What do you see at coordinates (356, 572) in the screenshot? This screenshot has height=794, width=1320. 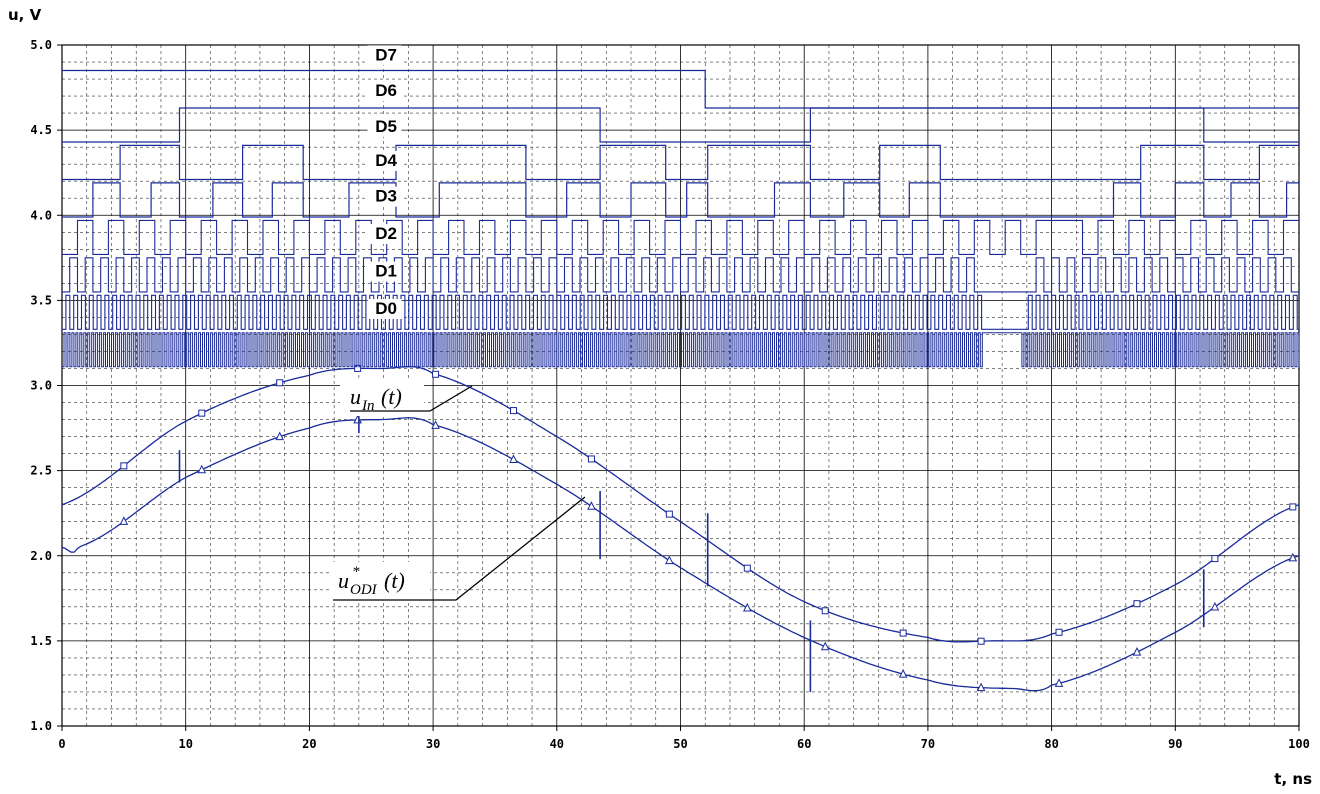 I see `label-u-odi-sup: *` at bounding box center [356, 572].